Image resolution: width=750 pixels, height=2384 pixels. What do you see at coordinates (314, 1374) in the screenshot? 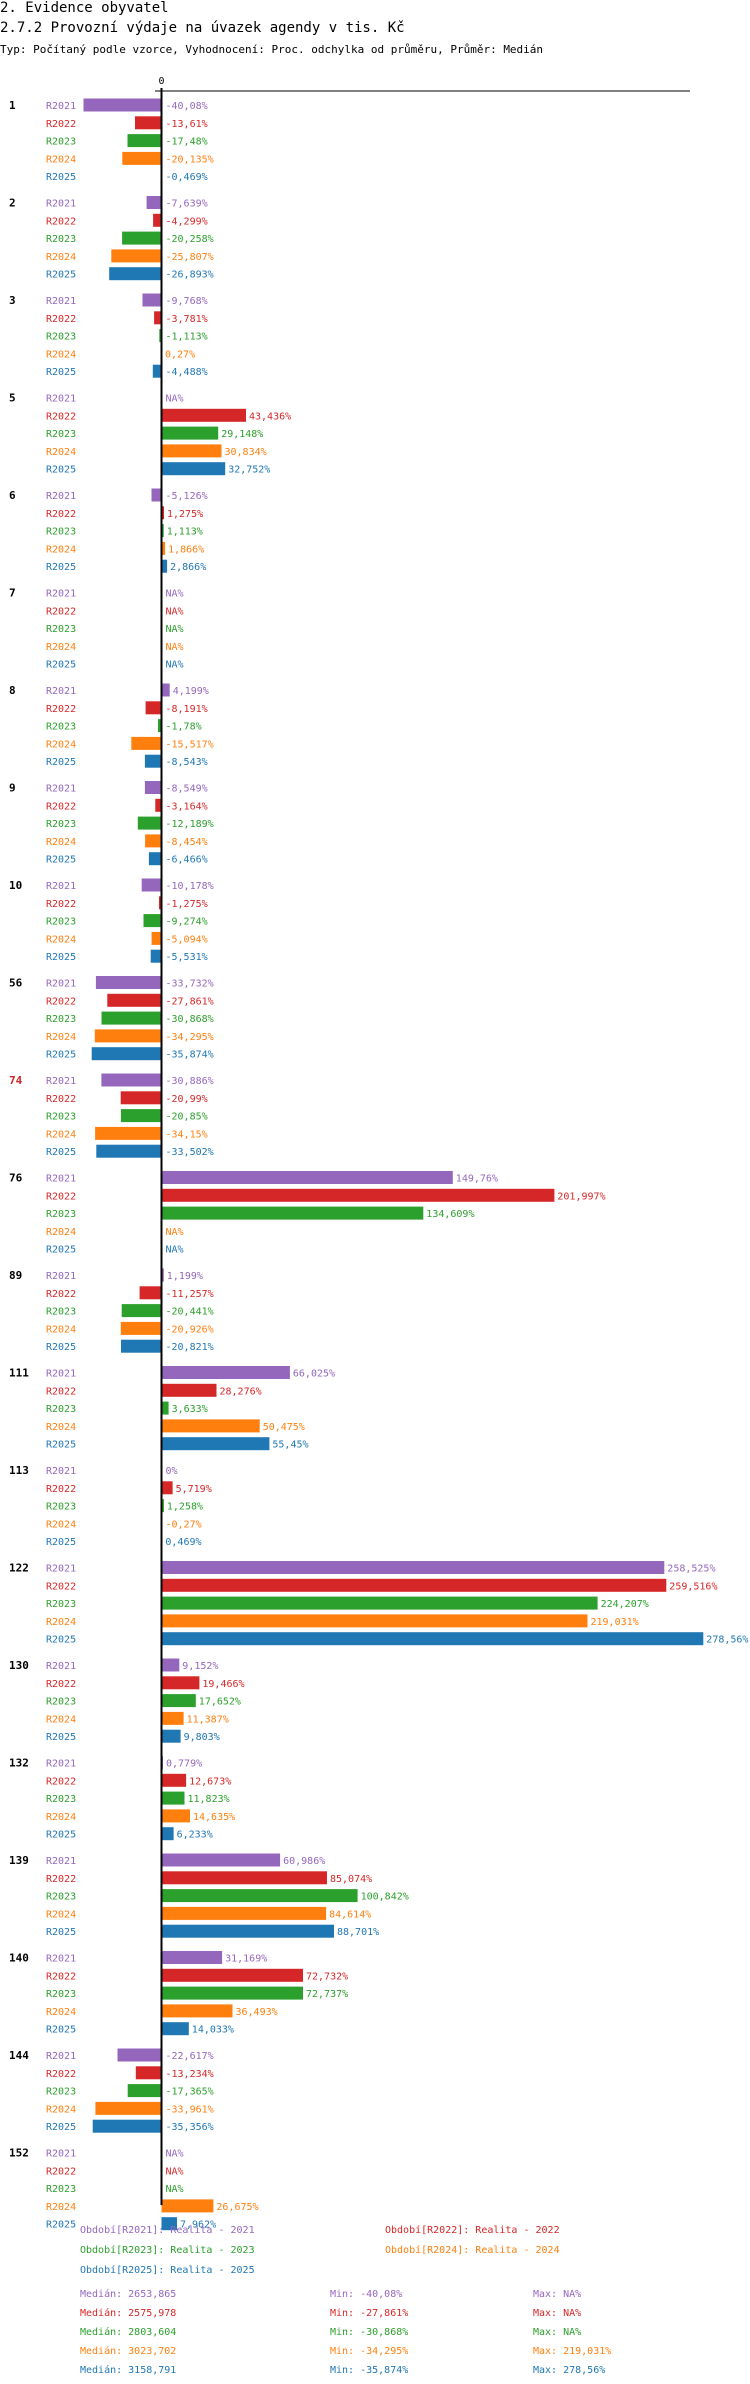
I see `data-label: 66,025%` at bounding box center [314, 1374].